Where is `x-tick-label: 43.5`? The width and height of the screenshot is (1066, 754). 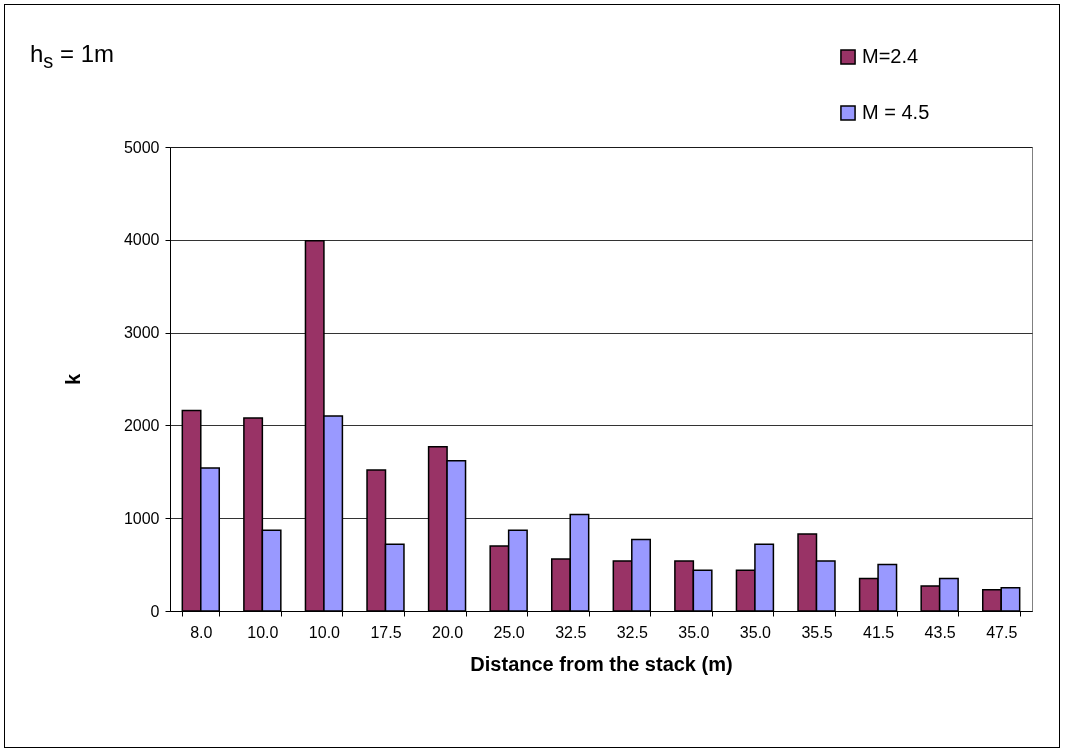
x-tick-label: 43.5 is located at coordinates (940, 632).